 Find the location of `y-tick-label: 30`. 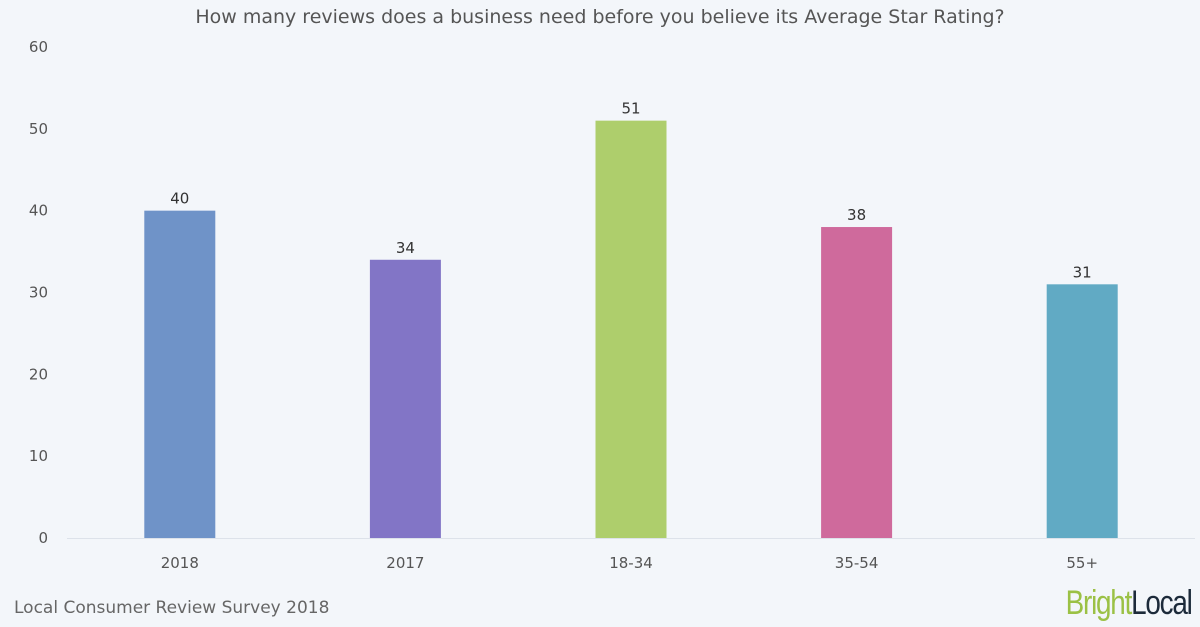

y-tick-label: 30 is located at coordinates (38, 293).